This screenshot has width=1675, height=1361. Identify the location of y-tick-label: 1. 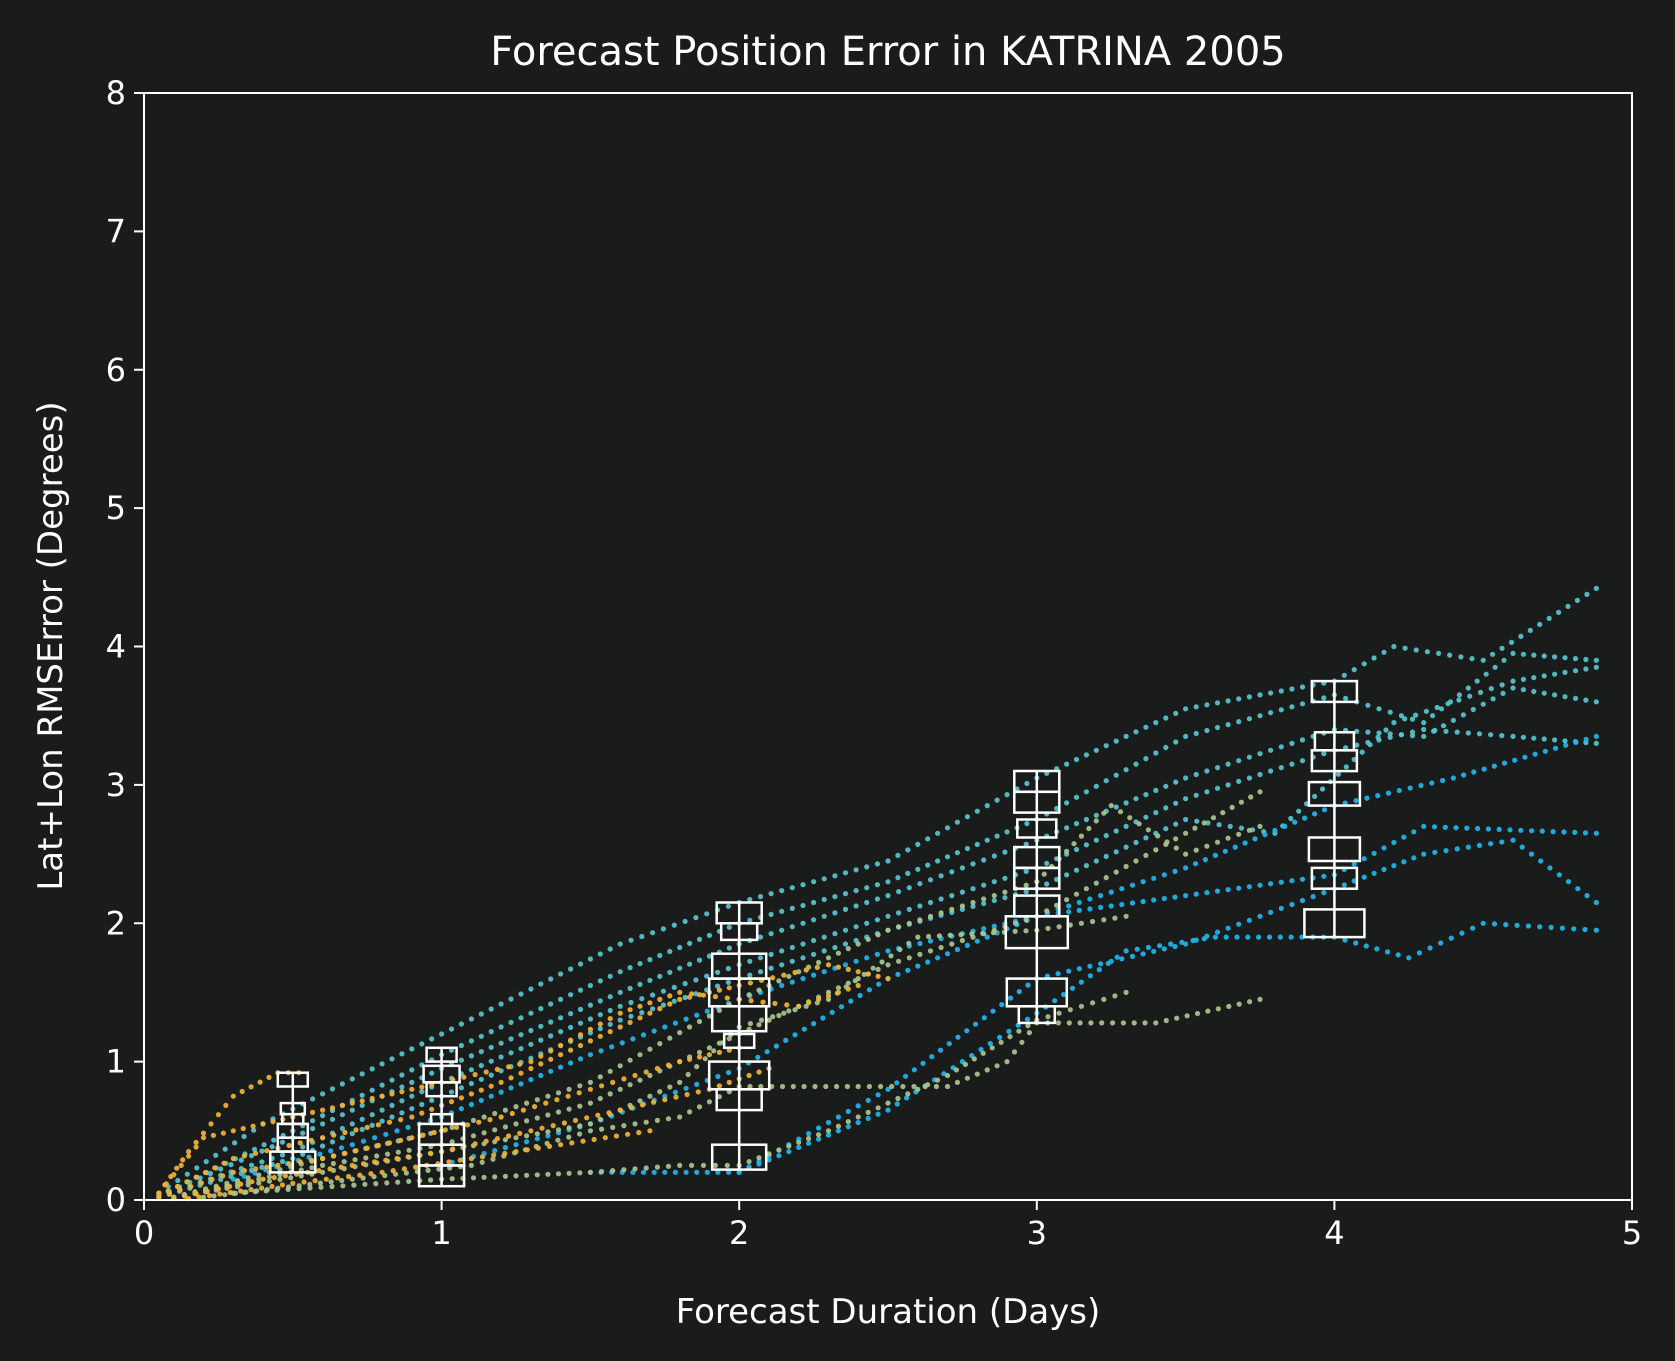
(116, 1062).